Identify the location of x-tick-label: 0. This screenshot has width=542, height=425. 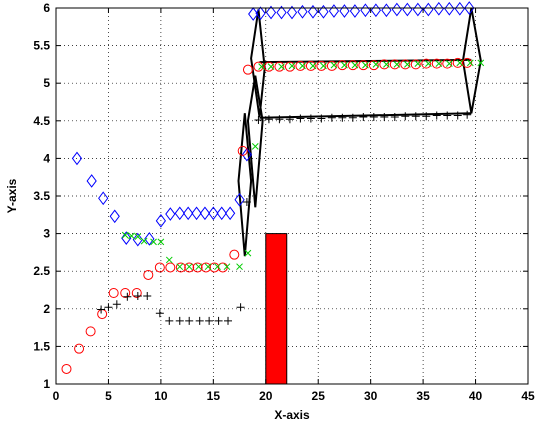
(56, 396).